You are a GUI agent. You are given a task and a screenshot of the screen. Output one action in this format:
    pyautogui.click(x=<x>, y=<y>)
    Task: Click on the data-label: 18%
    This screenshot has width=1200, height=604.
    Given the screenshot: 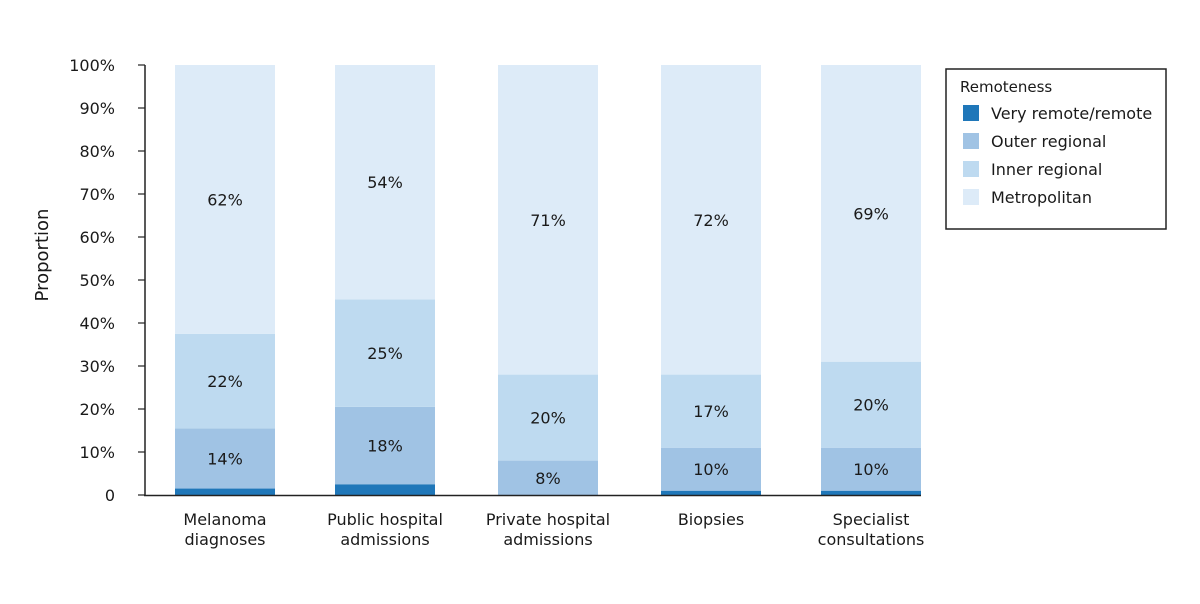 What is the action you would take?
    pyautogui.click(x=385, y=446)
    